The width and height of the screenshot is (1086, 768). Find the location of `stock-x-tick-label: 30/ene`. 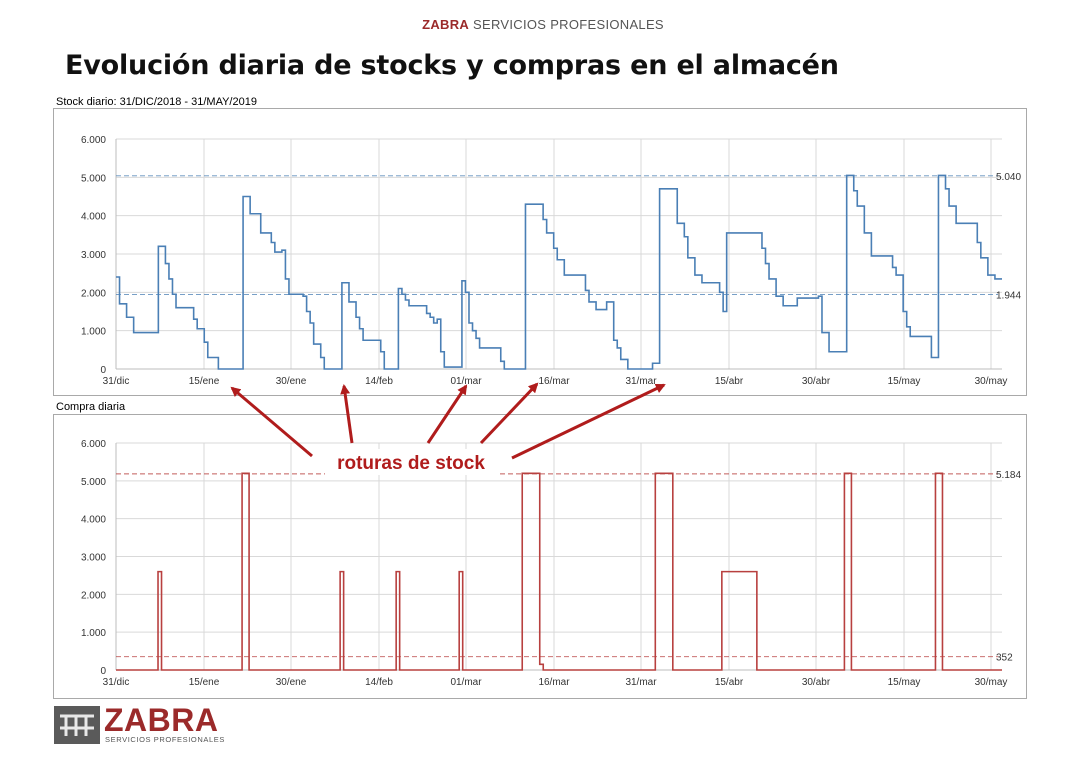

stock-x-tick-label: 30/ene is located at coordinates (291, 381).